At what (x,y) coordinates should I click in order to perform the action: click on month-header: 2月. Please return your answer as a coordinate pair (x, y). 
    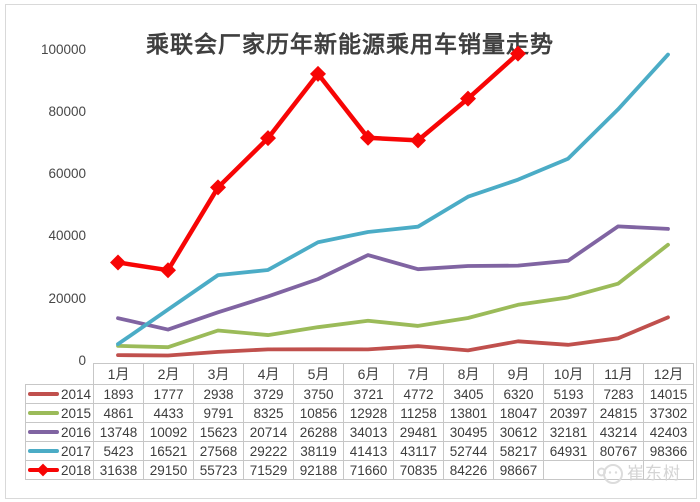
    Looking at the image, I should click on (168, 374).